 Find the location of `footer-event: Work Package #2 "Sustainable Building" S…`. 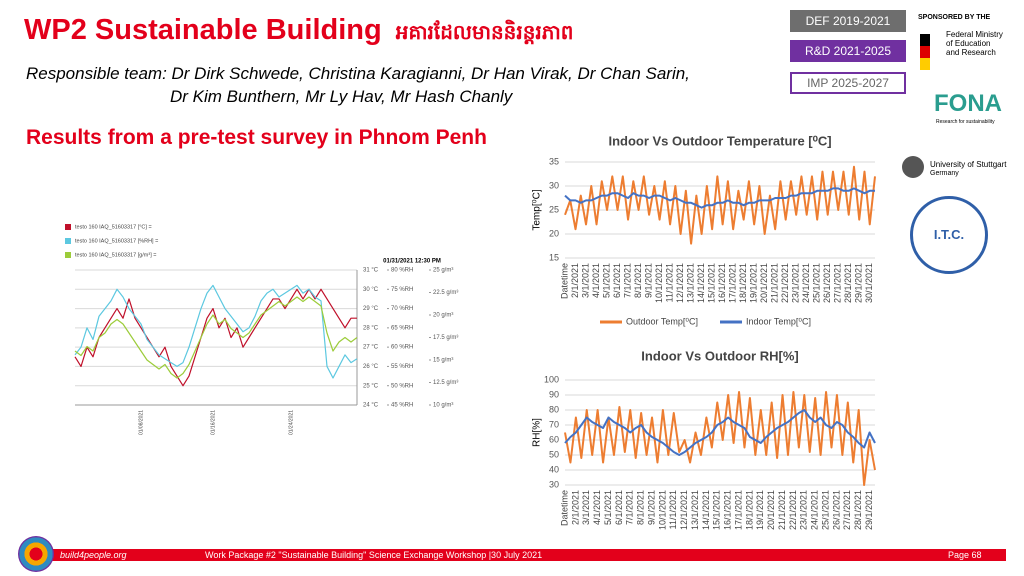

footer-event: Work Package #2 "Sustainable Building" S… is located at coordinates (374, 555).